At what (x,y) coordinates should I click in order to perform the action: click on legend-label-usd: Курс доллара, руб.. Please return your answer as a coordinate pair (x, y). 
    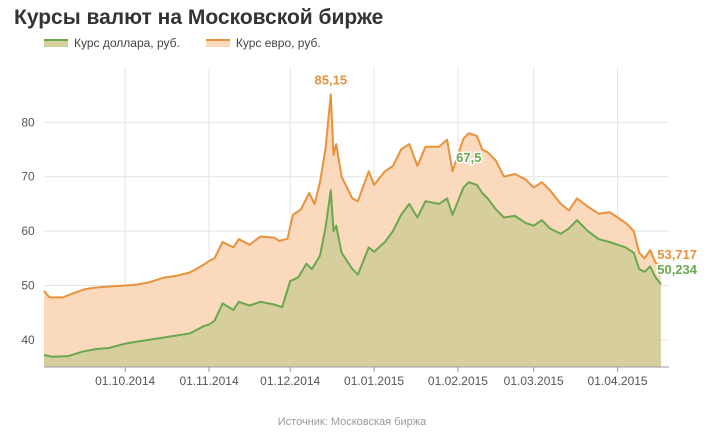
    Looking at the image, I should click on (127, 43).